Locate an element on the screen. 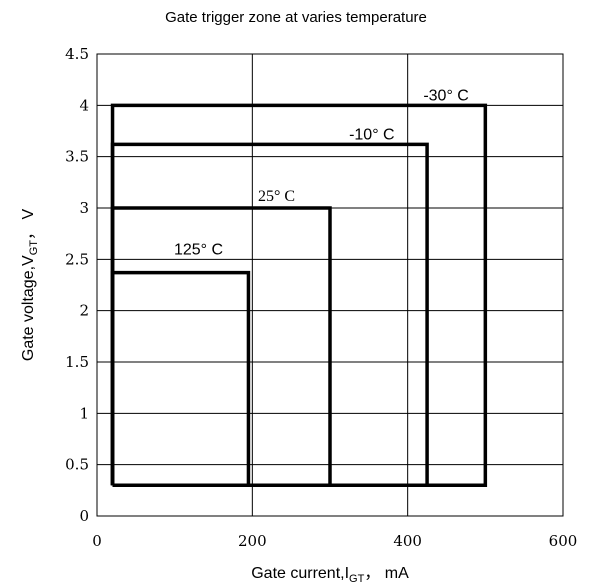  y-tick-label: 0 is located at coordinates (84, 516).